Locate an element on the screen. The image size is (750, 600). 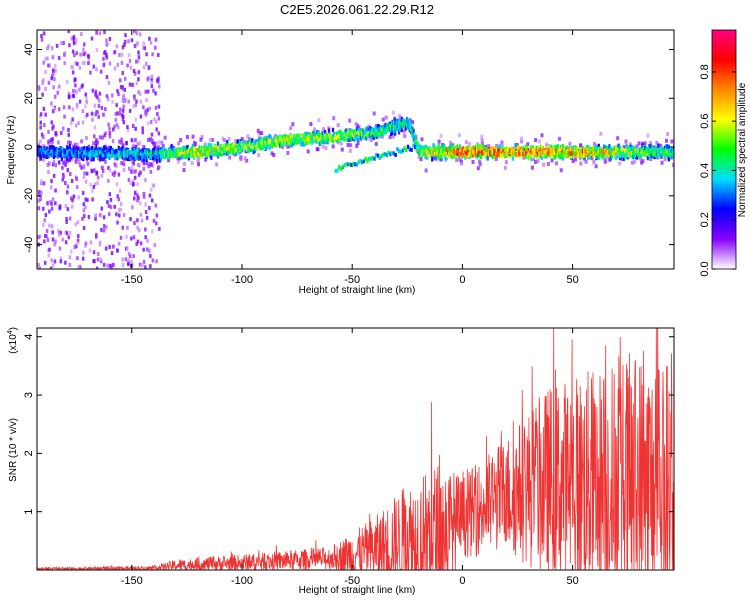
x-tick-label: -50 is located at coordinates (352, 581).